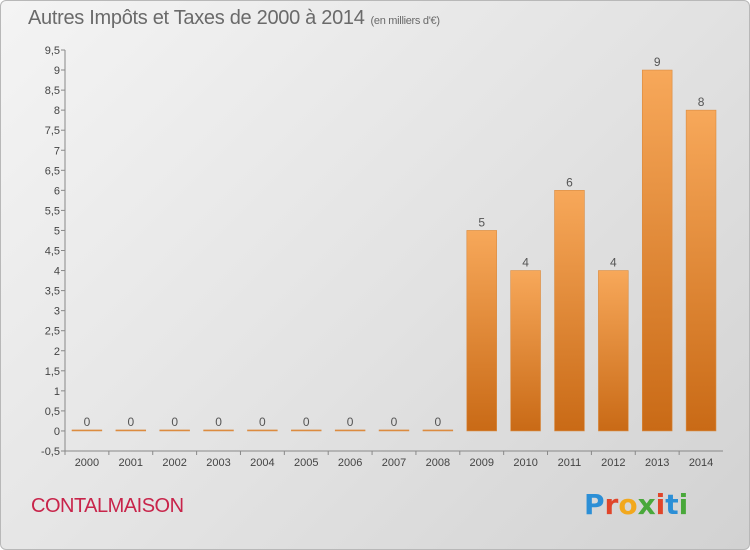  What do you see at coordinates (52, 171) in the screenshot?
I see `y-tick-label: 6,5` at bounding box center [52, 171].